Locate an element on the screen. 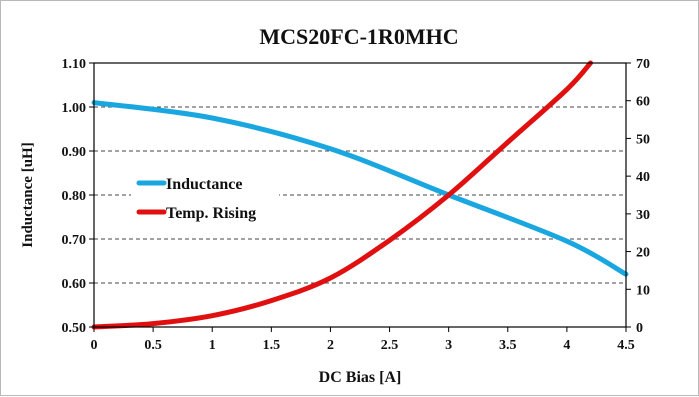 The height and width of the screenshot is (397, 699). y2-tick-label: 40 is located at coordinates (643, 177).